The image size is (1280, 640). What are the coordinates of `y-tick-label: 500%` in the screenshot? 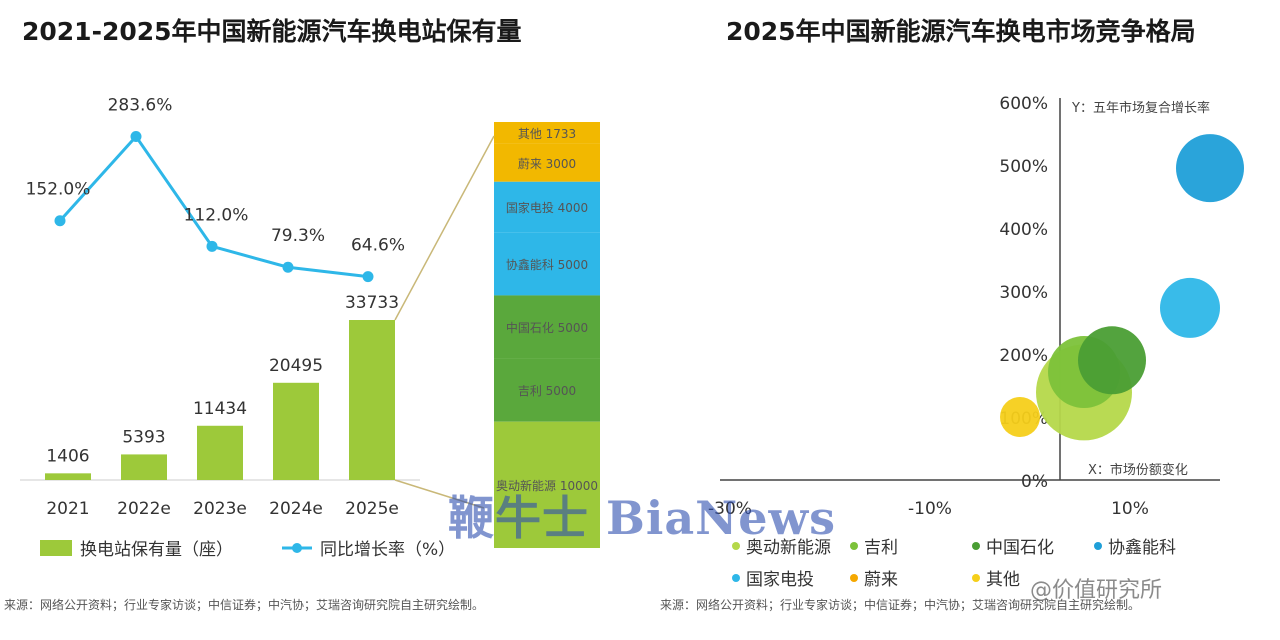 It's located at (1023, 167).